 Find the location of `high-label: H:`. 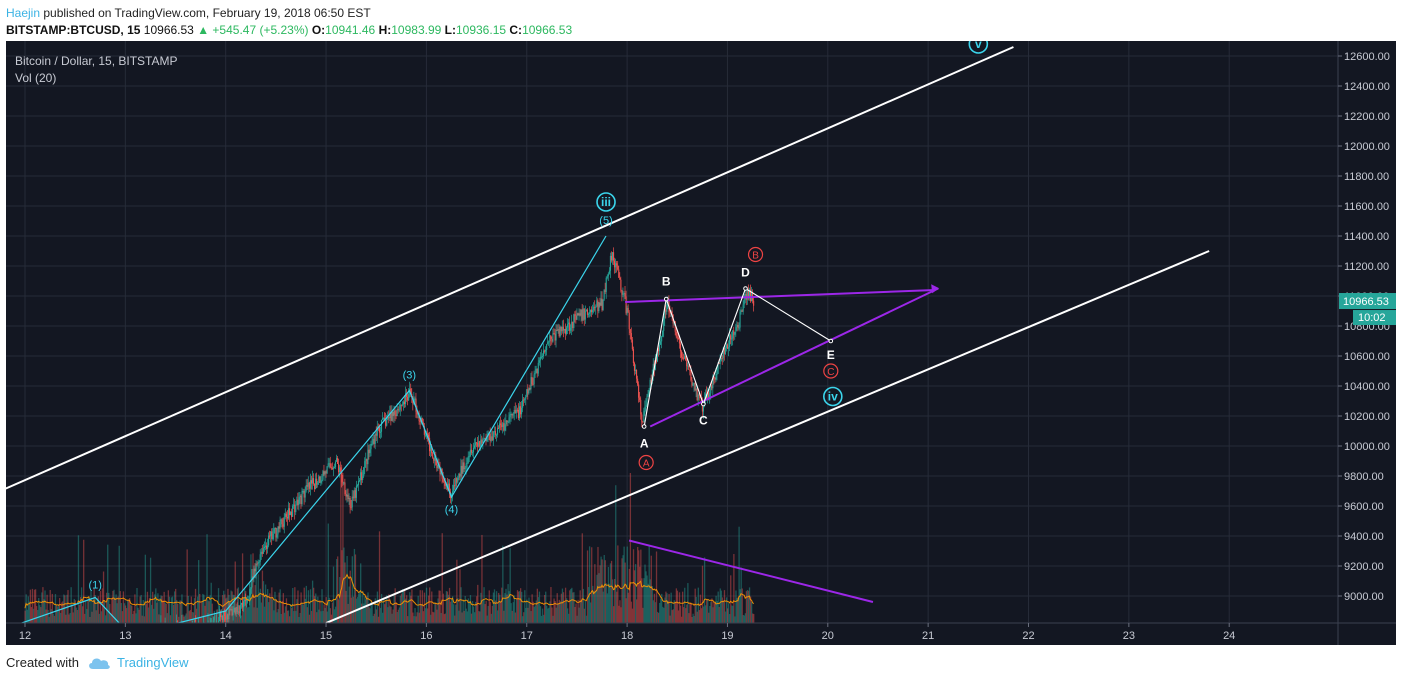

high-label: H: is located at coordinates (385, 30).